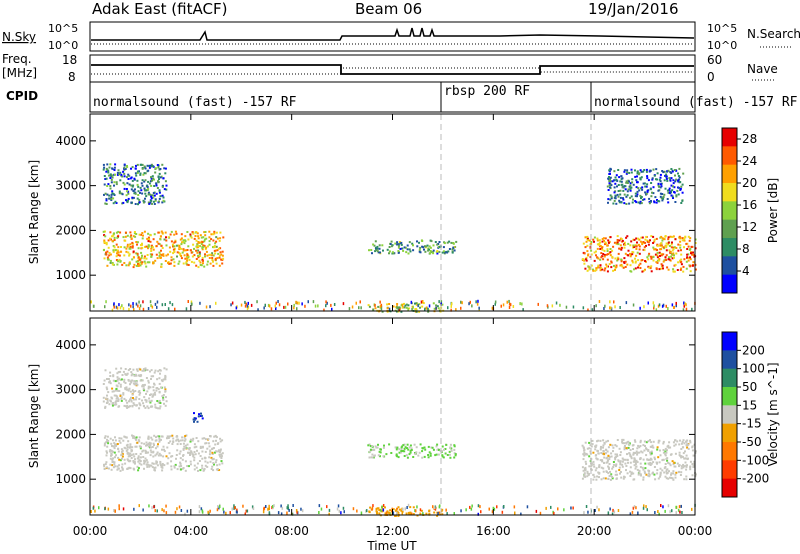 This screenshot has height=554, width=800. Describe the element at coordinates (90, 531) in the screenshot. I see `x-tick-label: 00:00` at that location.